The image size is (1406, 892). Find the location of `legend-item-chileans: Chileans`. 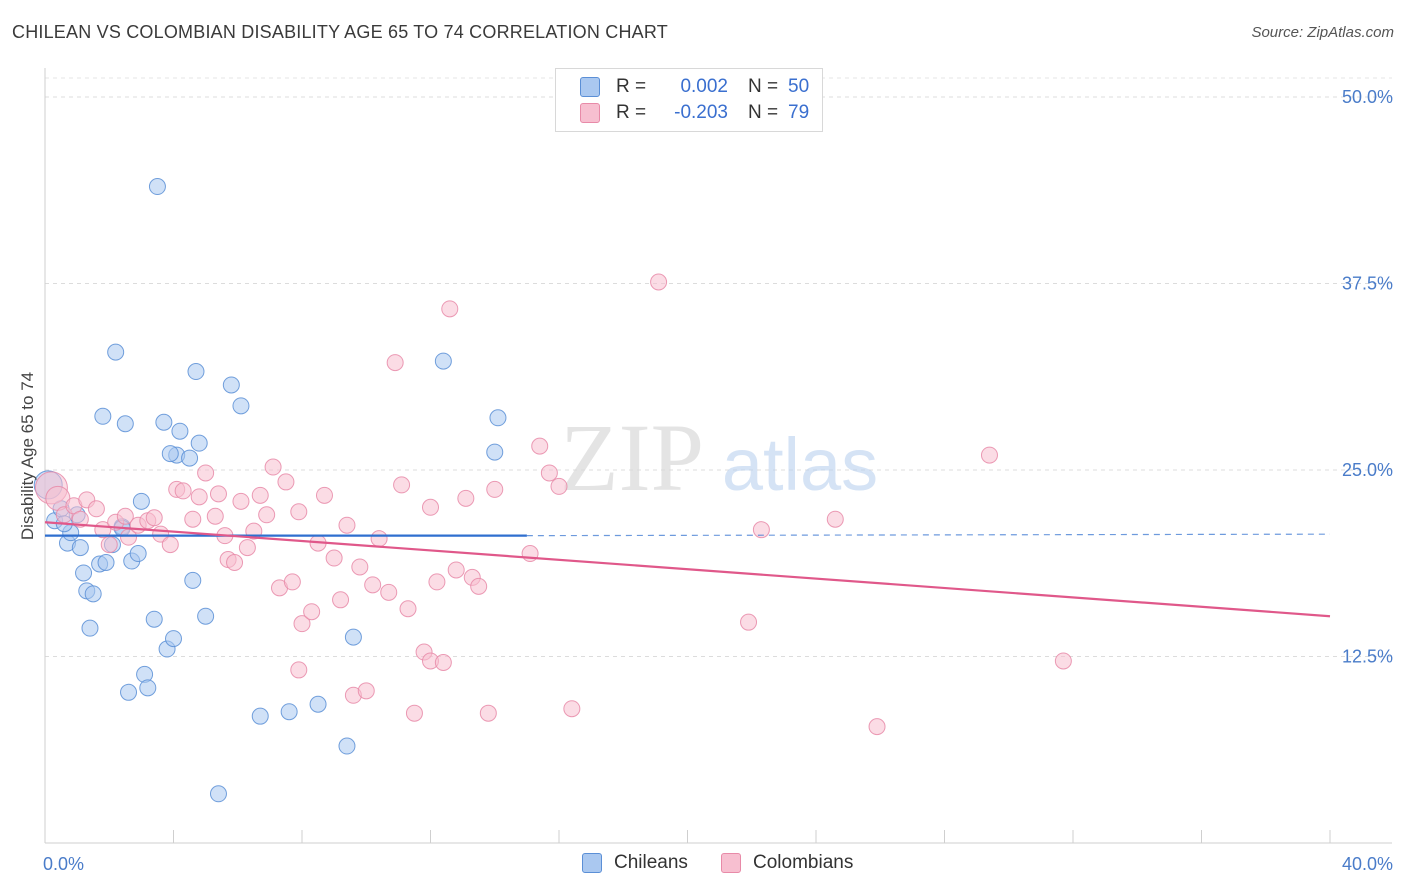

legend-item-chileans: Chileans is located at coordinates (635, 863).